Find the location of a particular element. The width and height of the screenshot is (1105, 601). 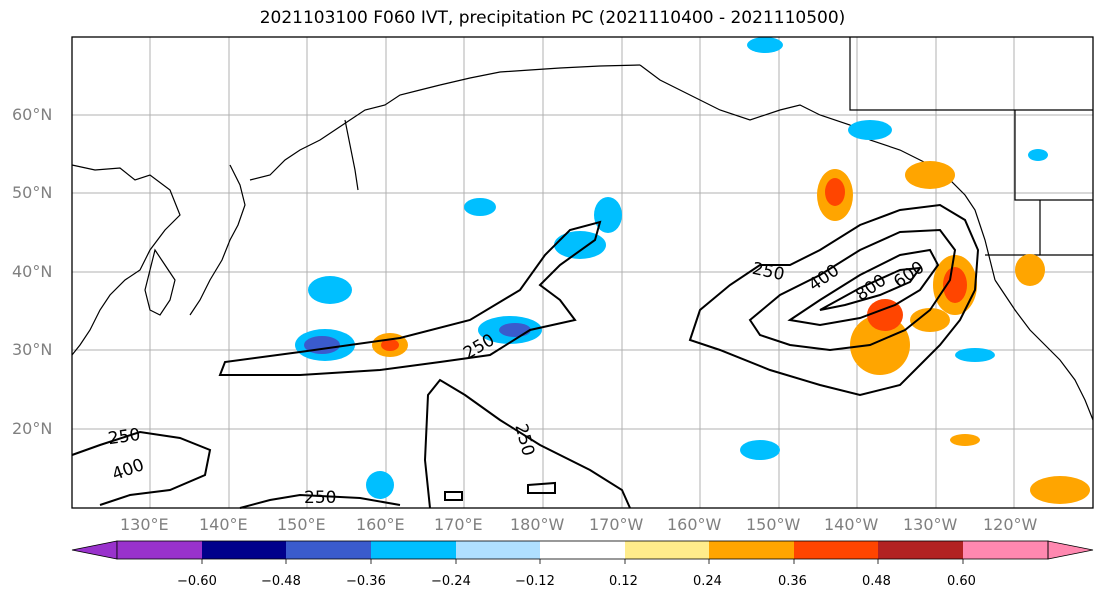

lat-label: 40°N is located at coordinates (32, 271).